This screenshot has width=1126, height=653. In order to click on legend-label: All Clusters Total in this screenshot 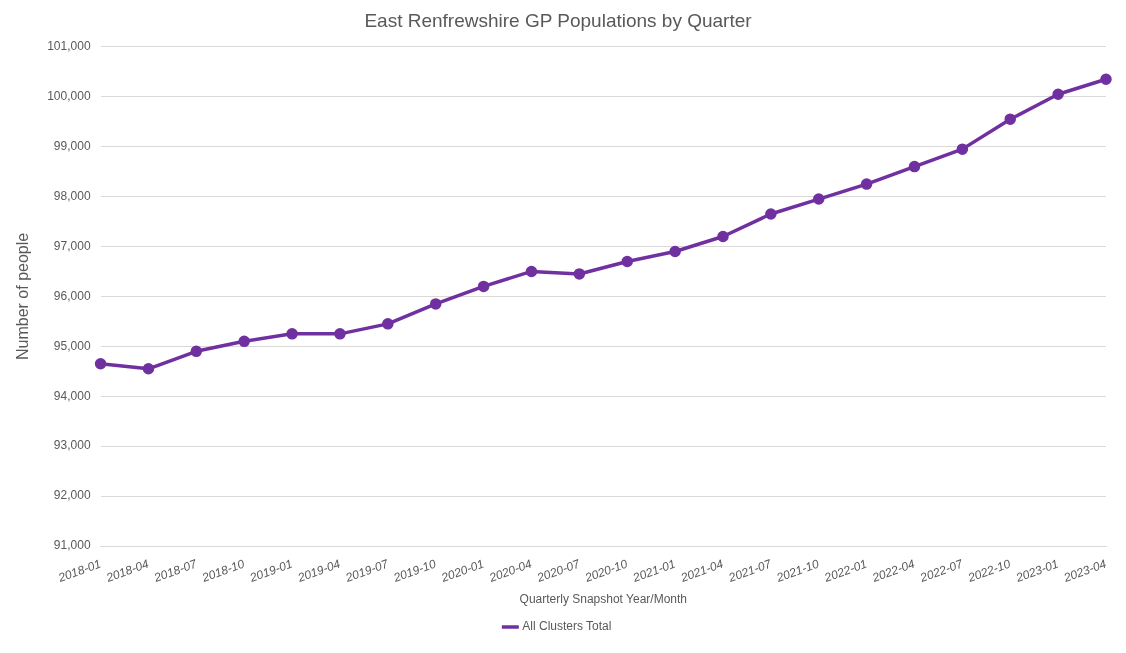, I will do `click(567, 626)`.